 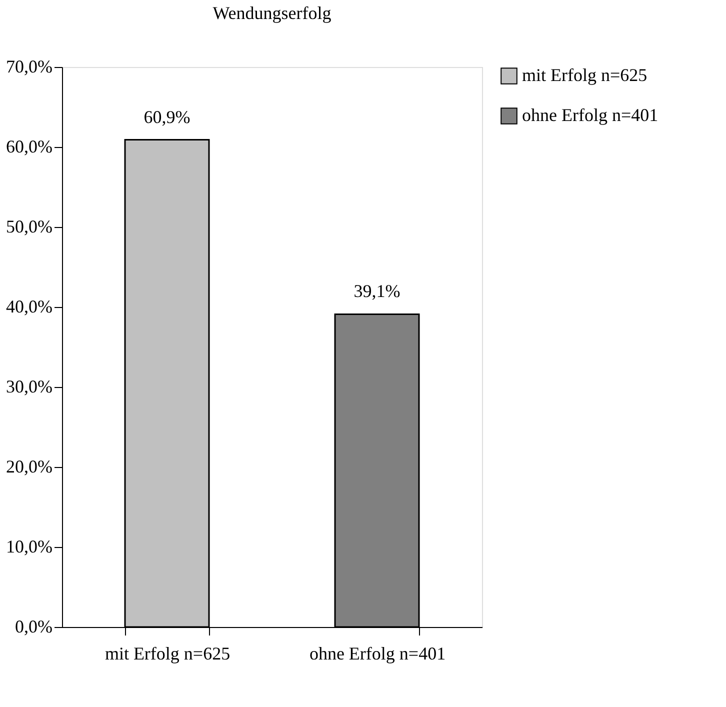 I want to click on y-tick-label: 40,0%, so click(x=29, y=306).